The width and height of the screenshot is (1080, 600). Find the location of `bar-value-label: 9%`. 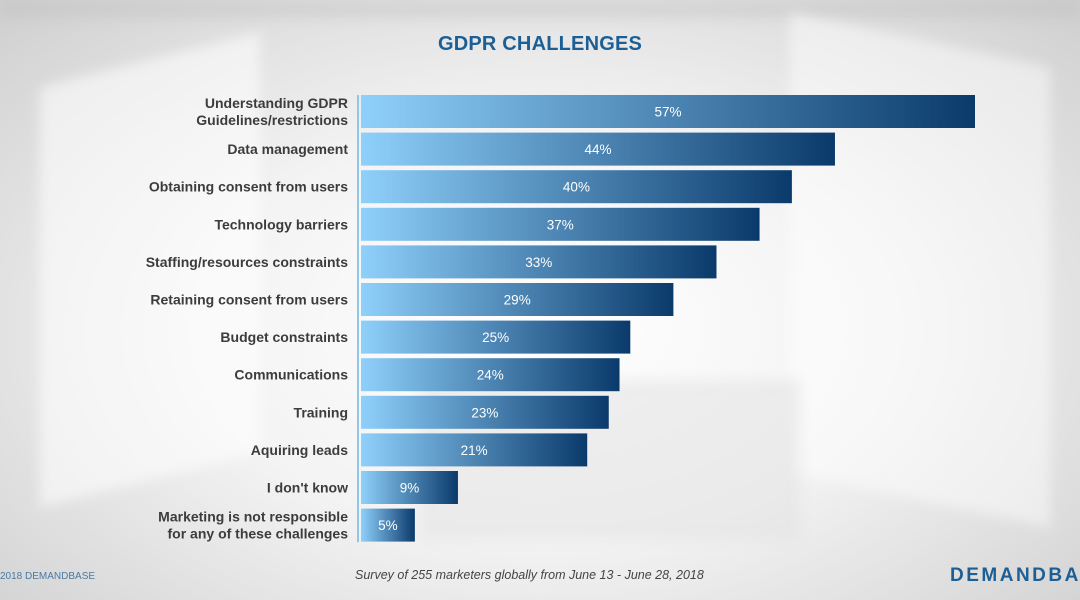

bar-value-label: 9% is located at coordinates (410, 488).